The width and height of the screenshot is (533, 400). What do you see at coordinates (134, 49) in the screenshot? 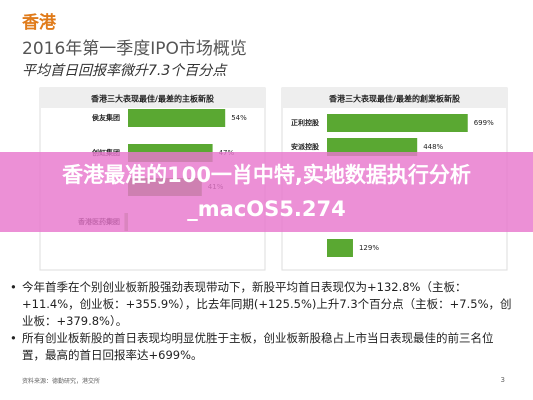
I see `title: 2016年第一季度IPO市场概览` at bounding box center [134, 49].